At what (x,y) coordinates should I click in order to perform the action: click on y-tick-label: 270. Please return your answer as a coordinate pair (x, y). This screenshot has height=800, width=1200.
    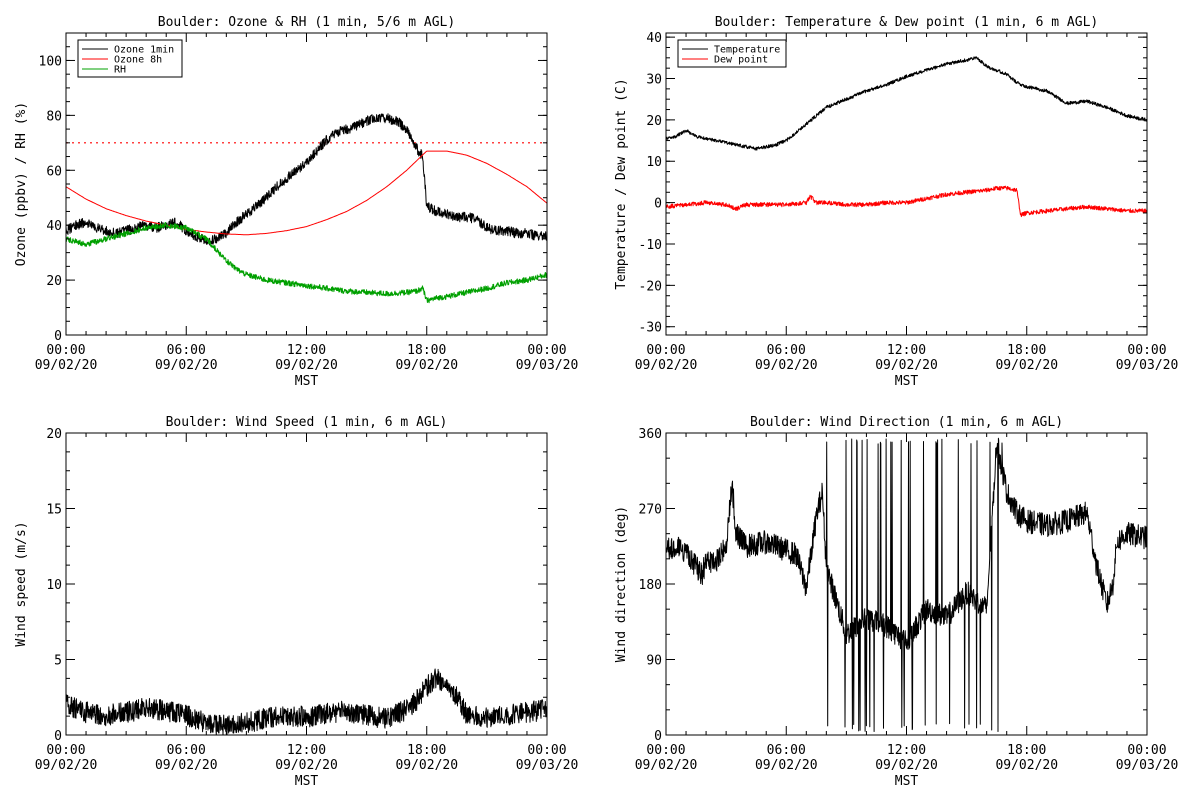
    Looking at the image, I should click on (650, 510).